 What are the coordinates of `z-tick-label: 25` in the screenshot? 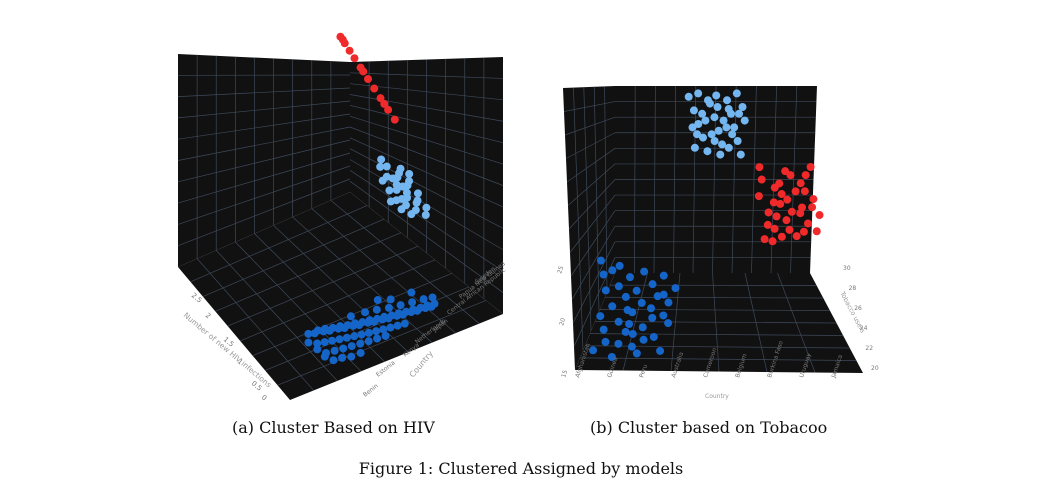 It's located at (560, 270).